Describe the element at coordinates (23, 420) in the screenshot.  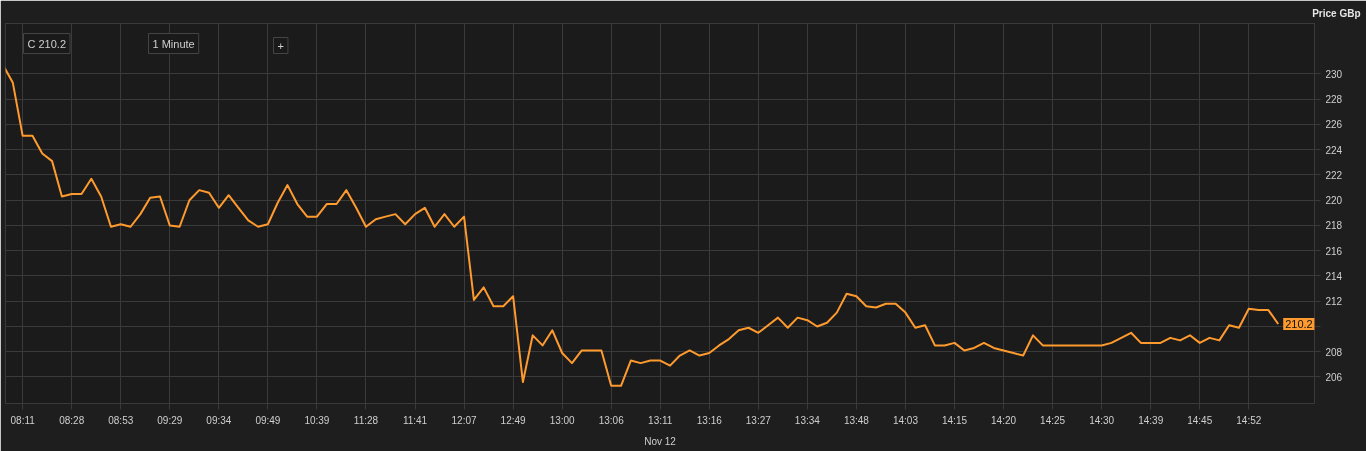
I see `x-tick-label: 08:11` at that location.